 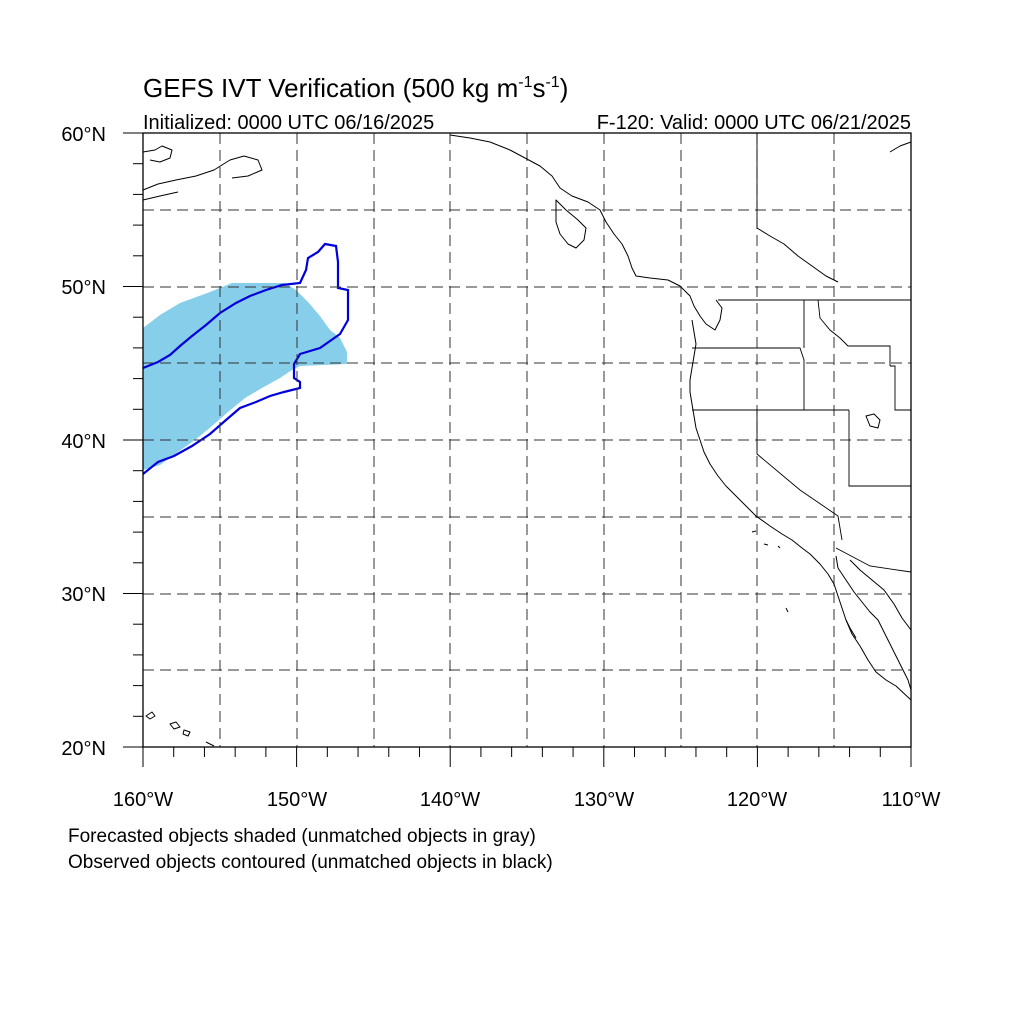 I want to click on y-axis-labels: 20°N 30°N 40°N 50°N 60°N, so click(x=83, y=442).